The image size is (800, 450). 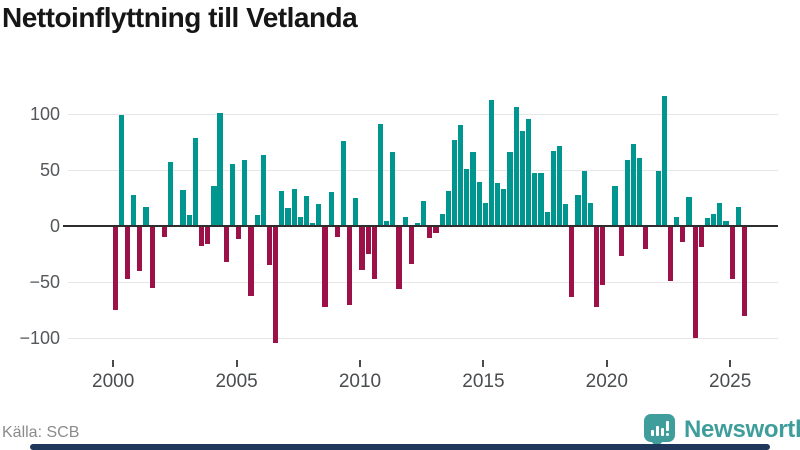 What do you see at coordinates (39, 338) in the screenshot?
I see `y-tick-label: −100` at bounding box center [39, 338].